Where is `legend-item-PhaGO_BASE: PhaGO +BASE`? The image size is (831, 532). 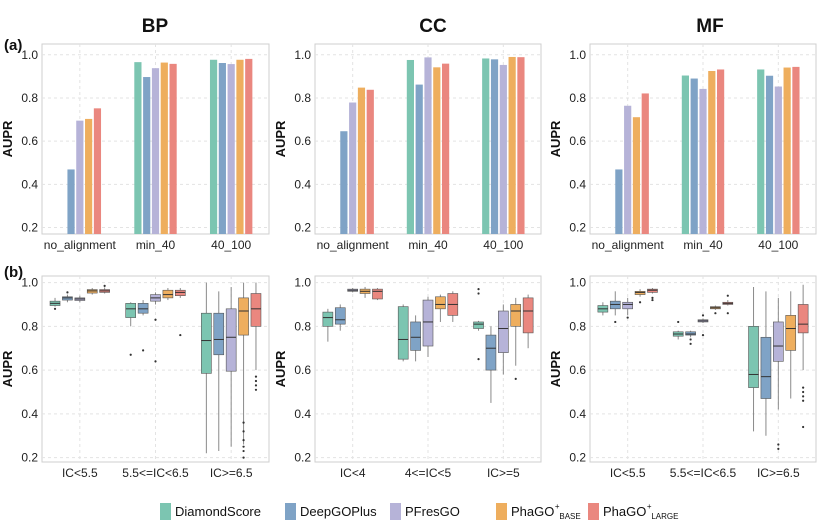 legend-item-PhaGO_BASE: PhaGO +BASE is located at coordinates (538, 511).